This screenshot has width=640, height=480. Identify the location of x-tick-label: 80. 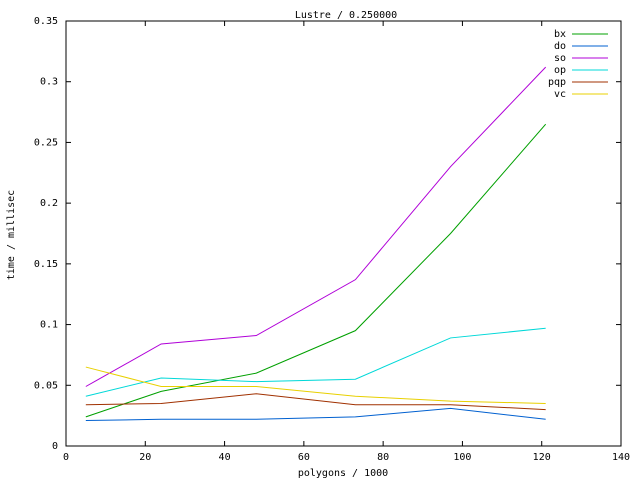
(383, 457).